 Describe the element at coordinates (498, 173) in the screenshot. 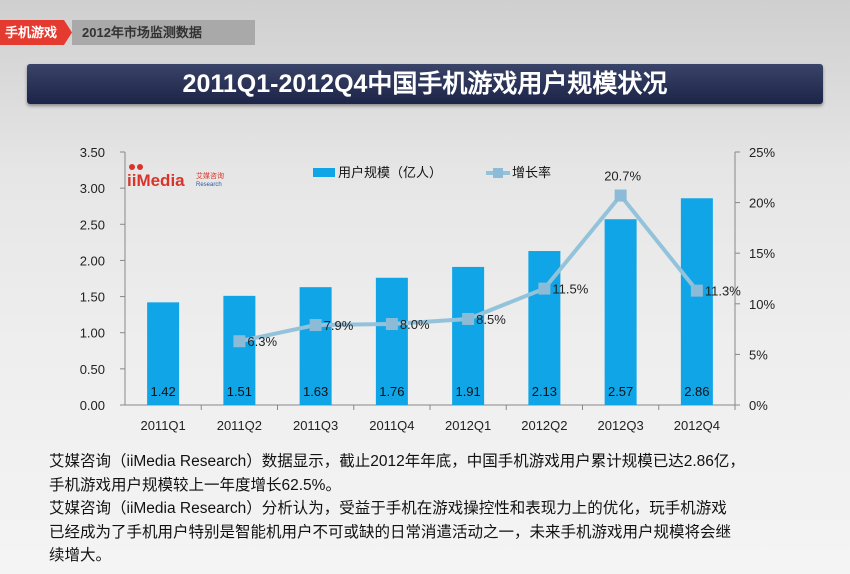

I see `legend-line-marker` at that location.